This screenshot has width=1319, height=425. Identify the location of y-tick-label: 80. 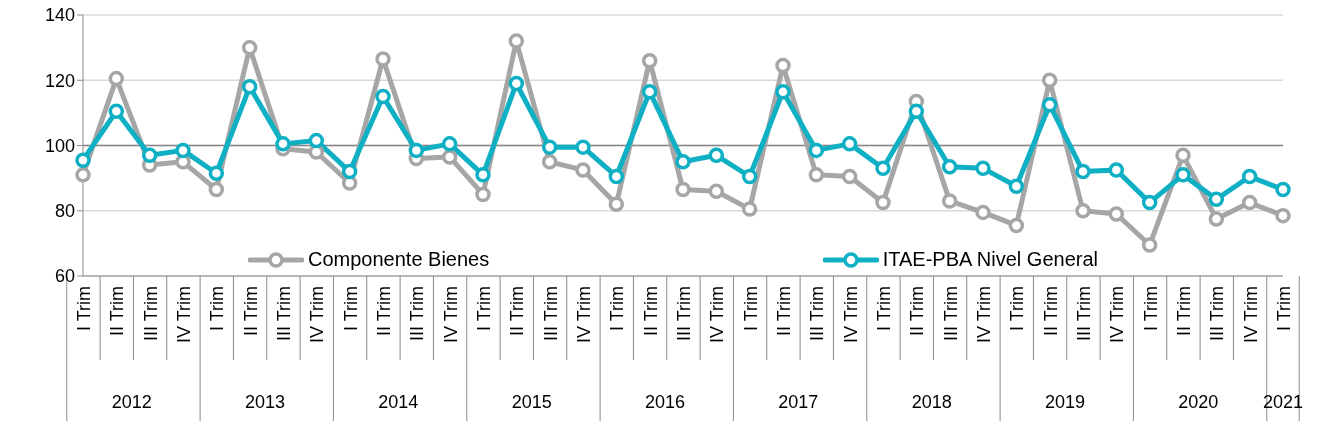
(64, 211).